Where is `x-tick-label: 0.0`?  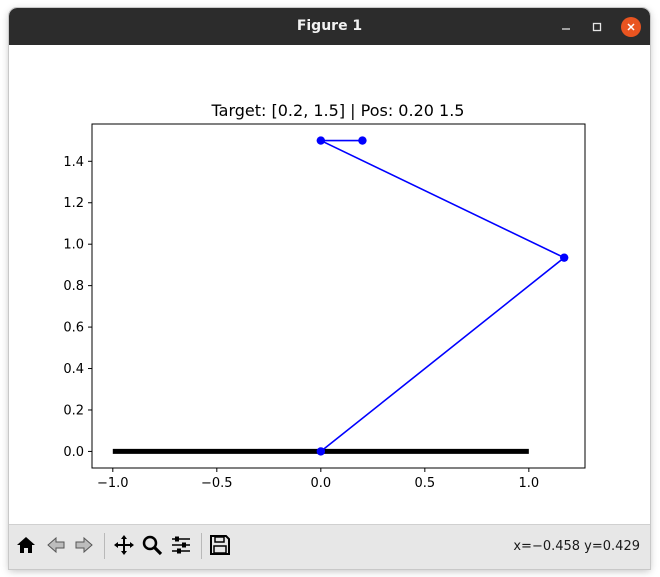 x-tick-label: 0.0 is located at coordinates (320, 483).